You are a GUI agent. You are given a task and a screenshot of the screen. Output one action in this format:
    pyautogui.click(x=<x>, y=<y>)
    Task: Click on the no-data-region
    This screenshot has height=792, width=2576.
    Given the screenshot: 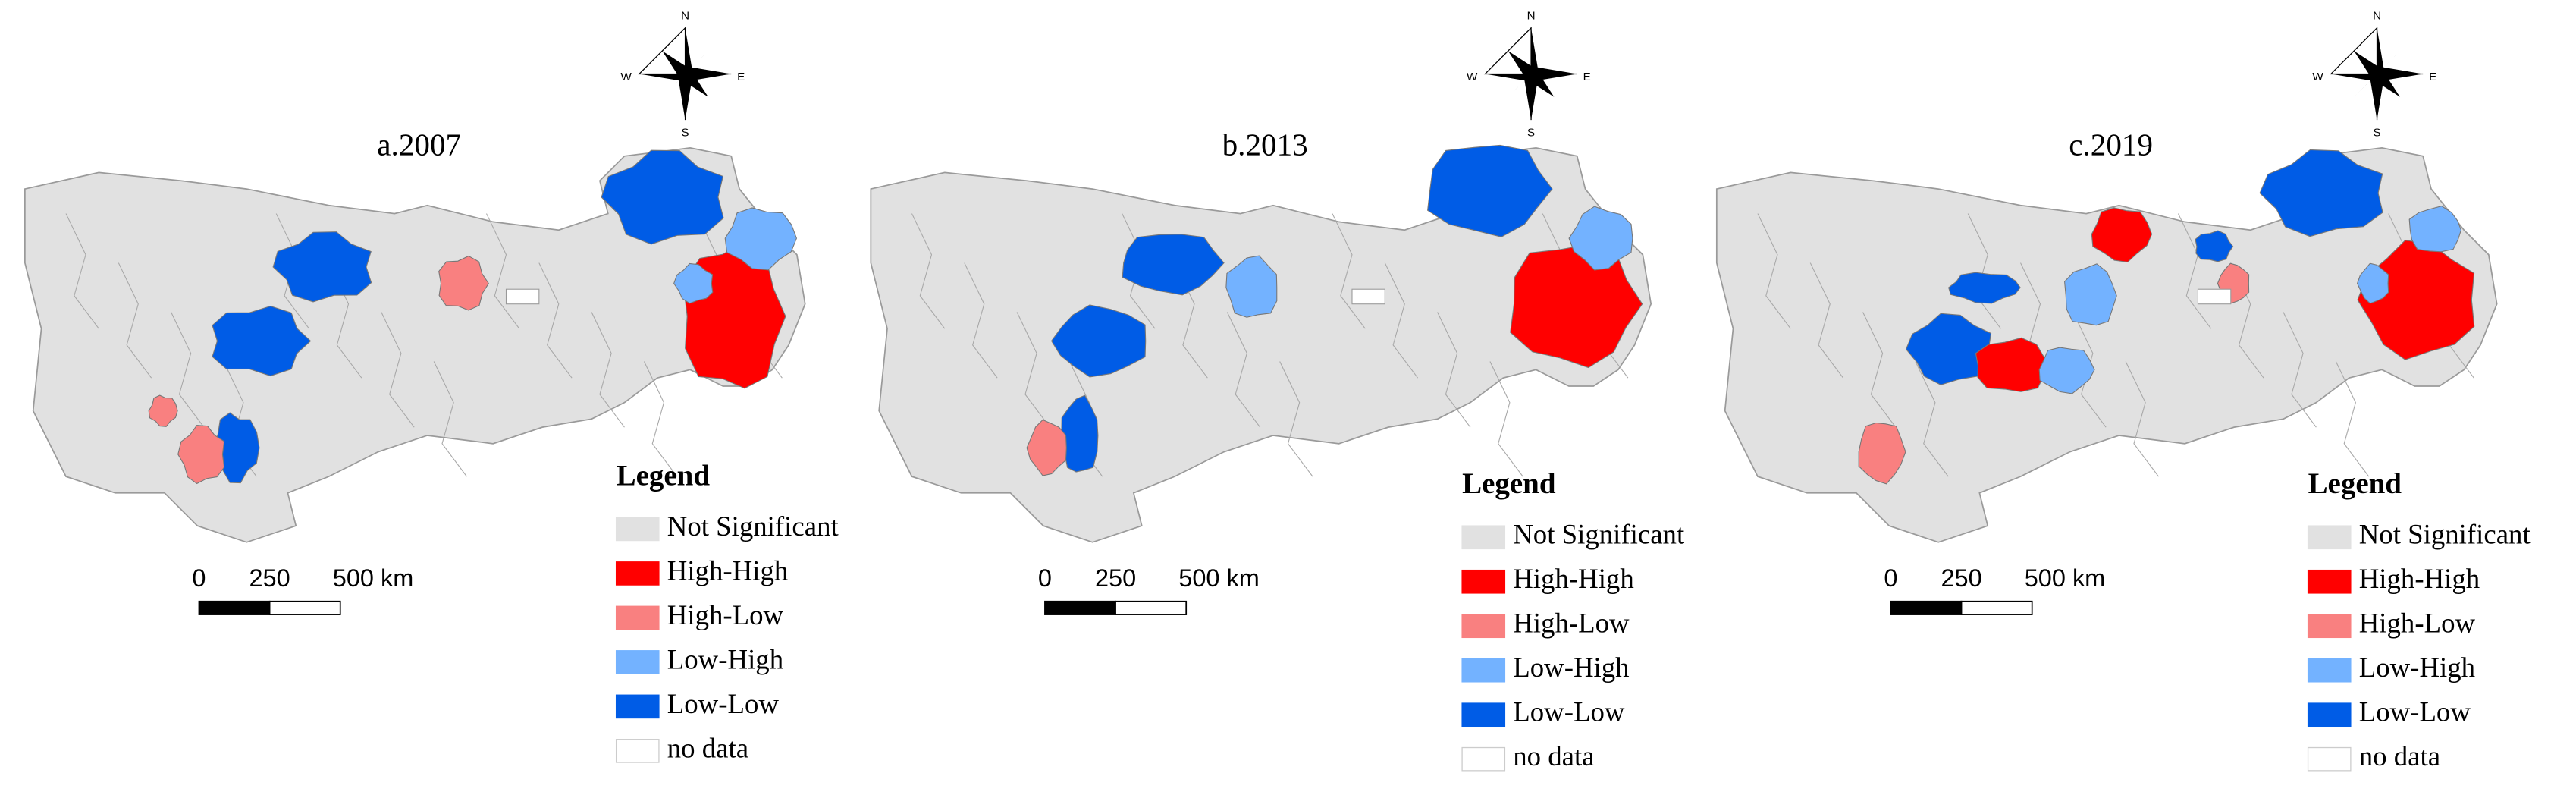 What is the action you would take?
    pyautogui.click(x=522, y=296)
    